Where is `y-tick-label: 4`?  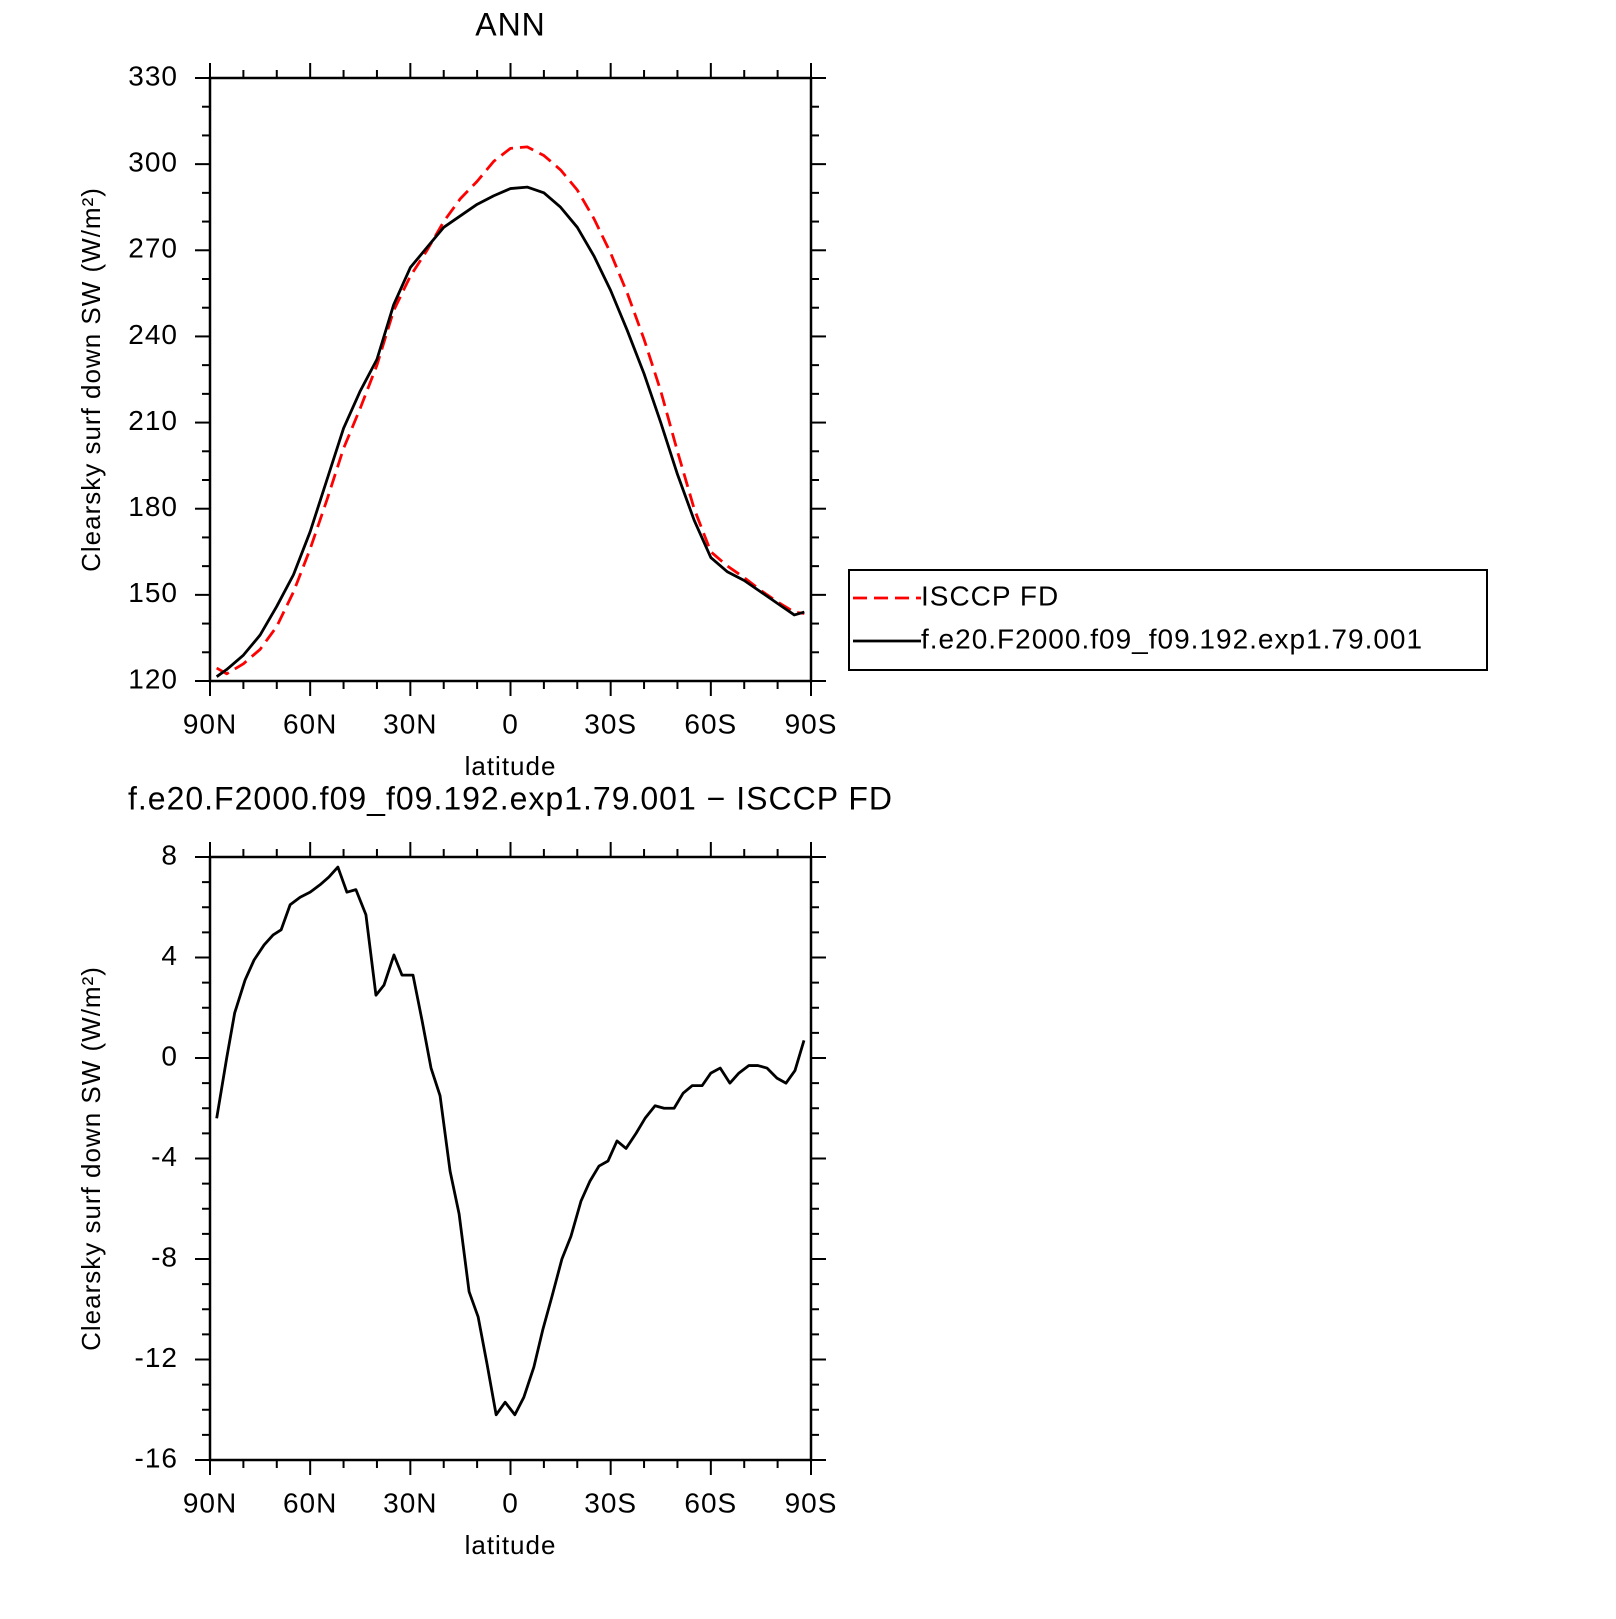
y-tick-label: 4 is located at coordinates (169, 955).